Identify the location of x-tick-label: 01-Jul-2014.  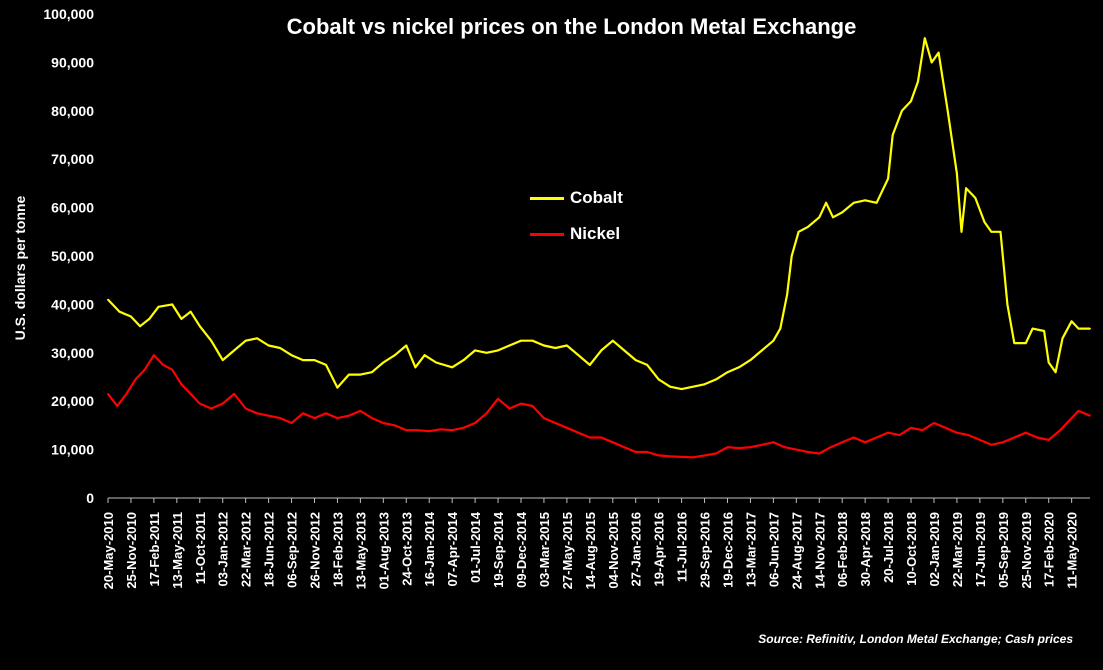
(475, 547).